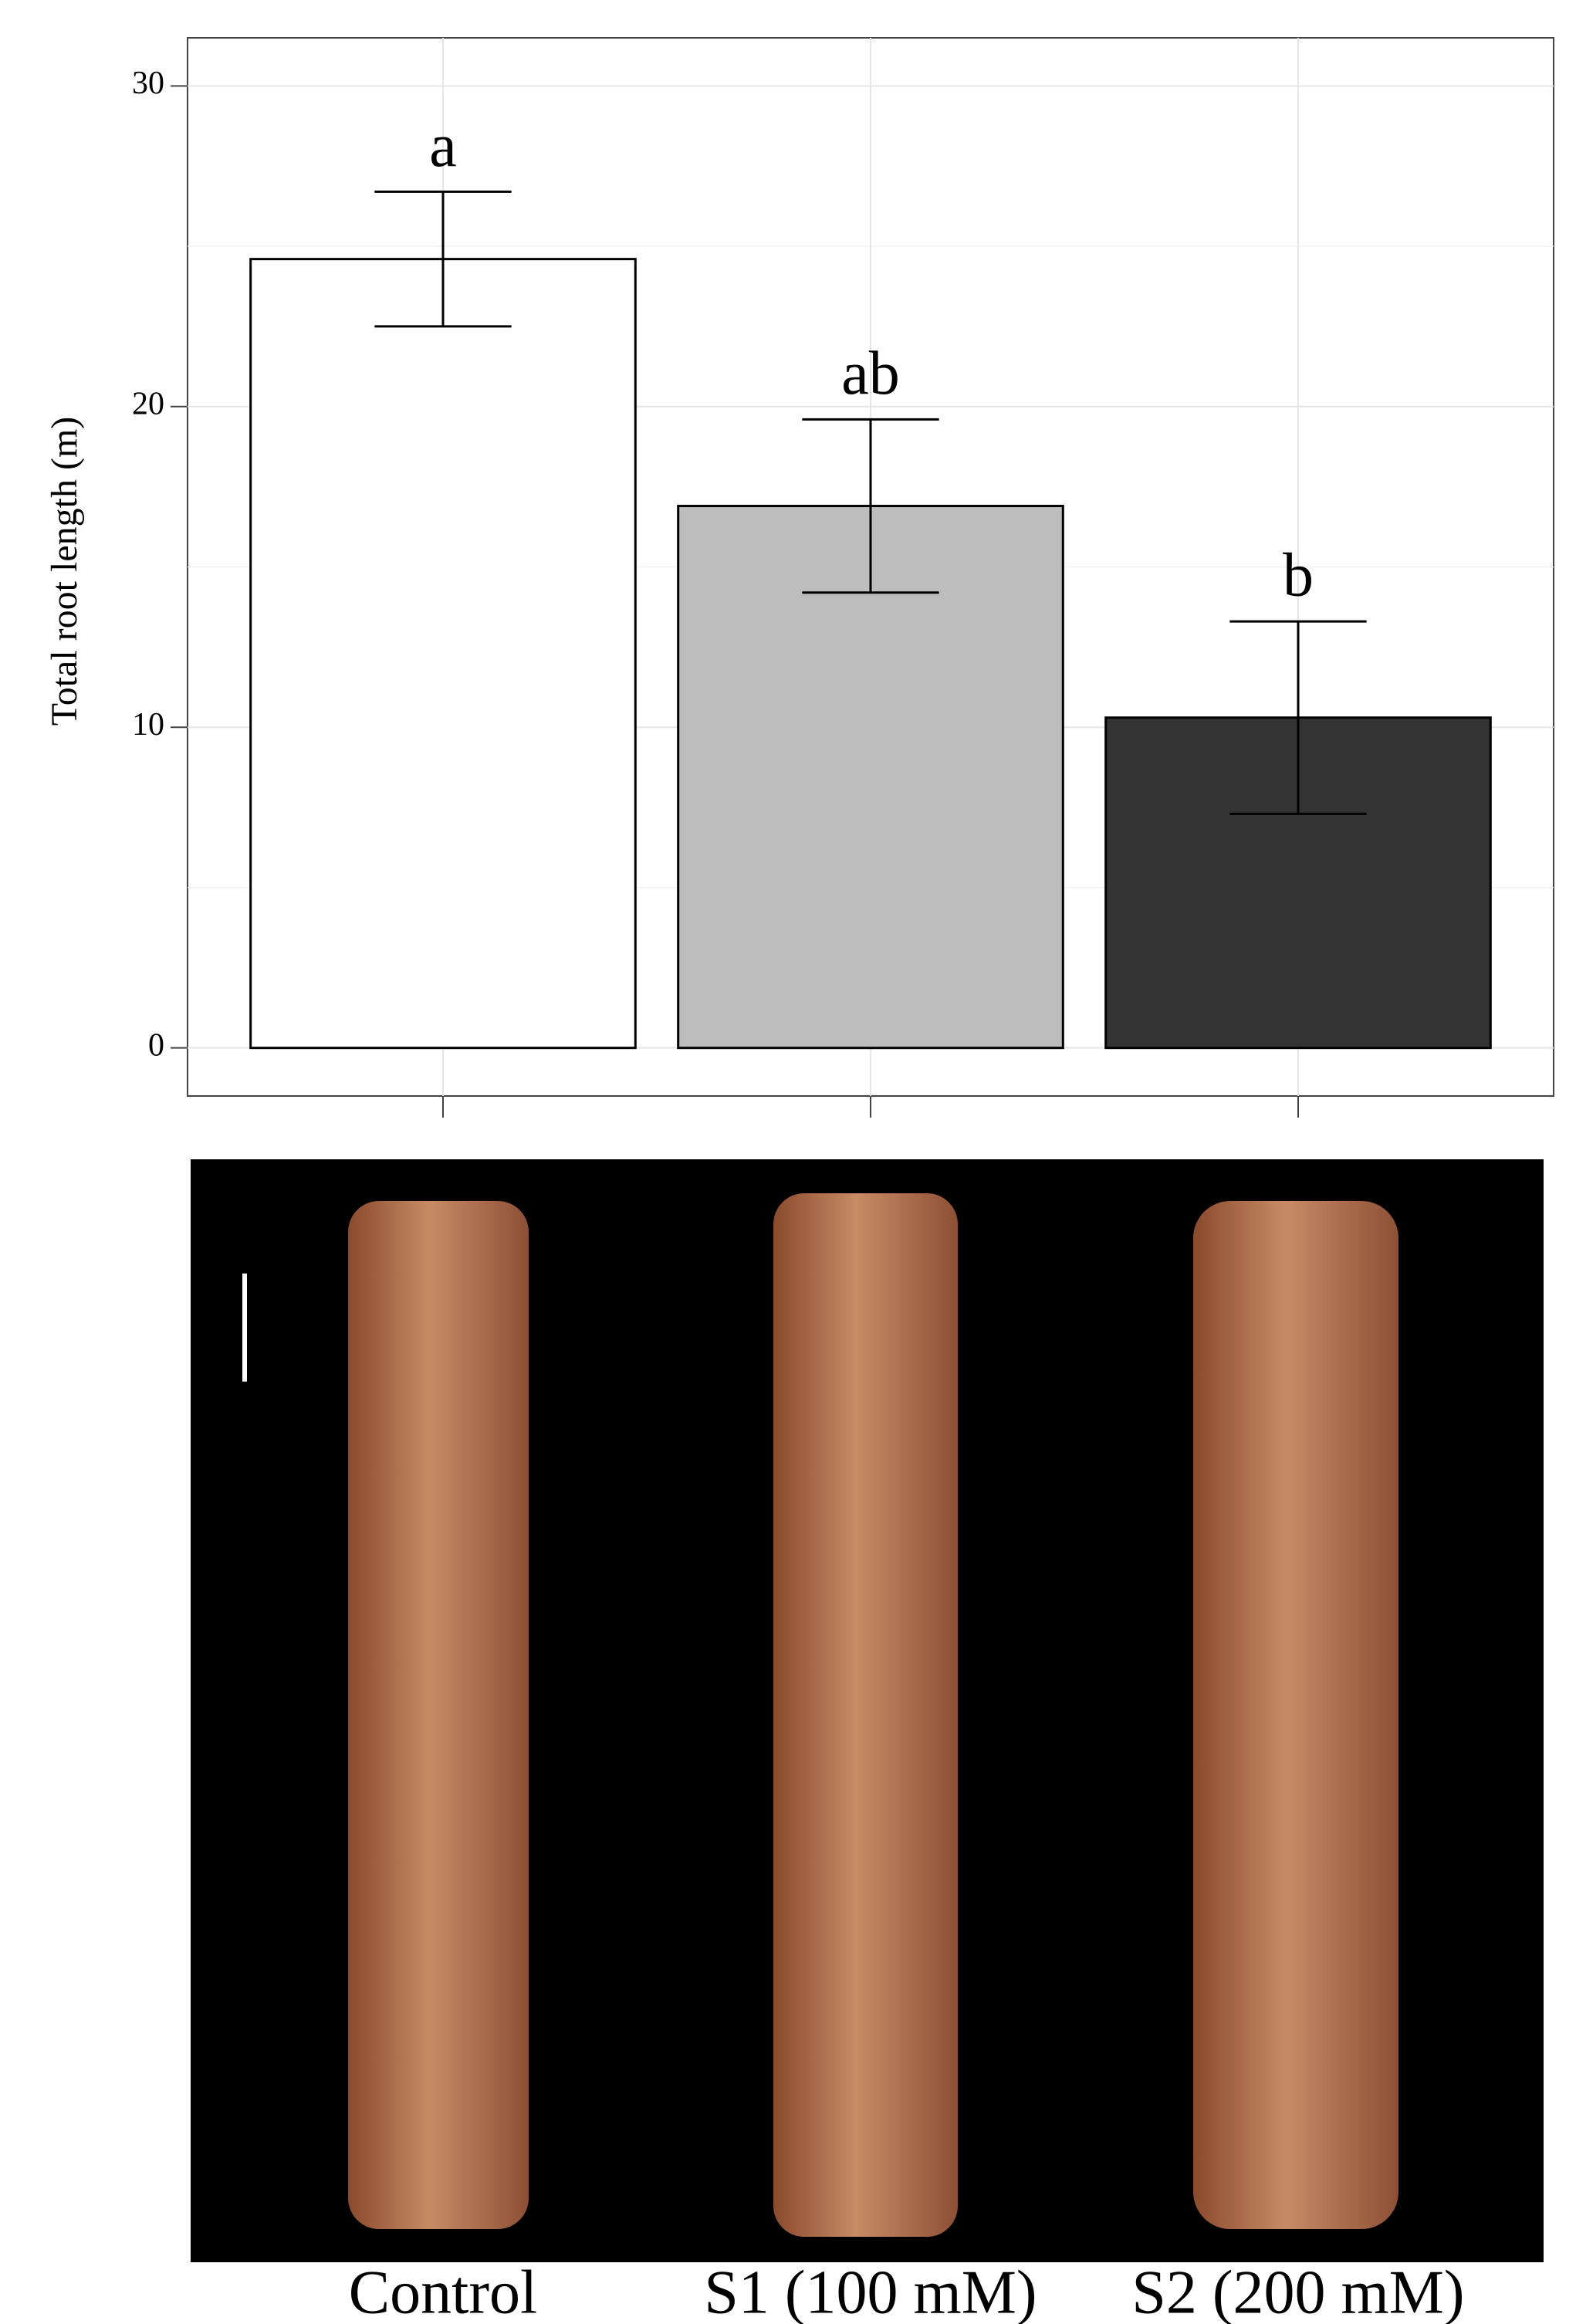 Image resolution: width=1576 pixels, height=2324 pixels. I want to click on x-category-label: S2 (200 mM), so click(1297, 2291).